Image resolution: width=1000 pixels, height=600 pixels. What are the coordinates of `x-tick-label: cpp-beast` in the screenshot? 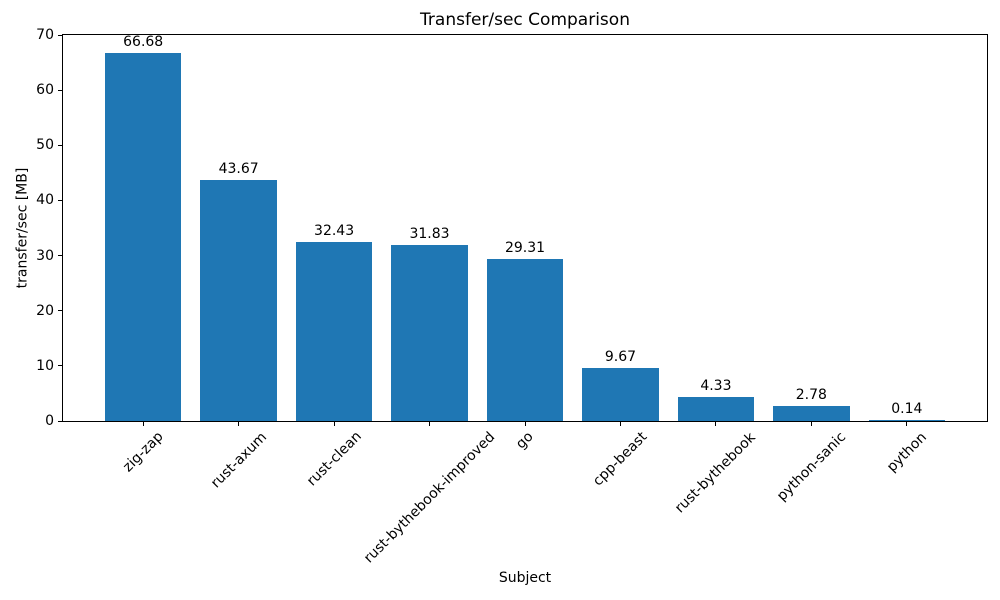 It's located at (620, 459).